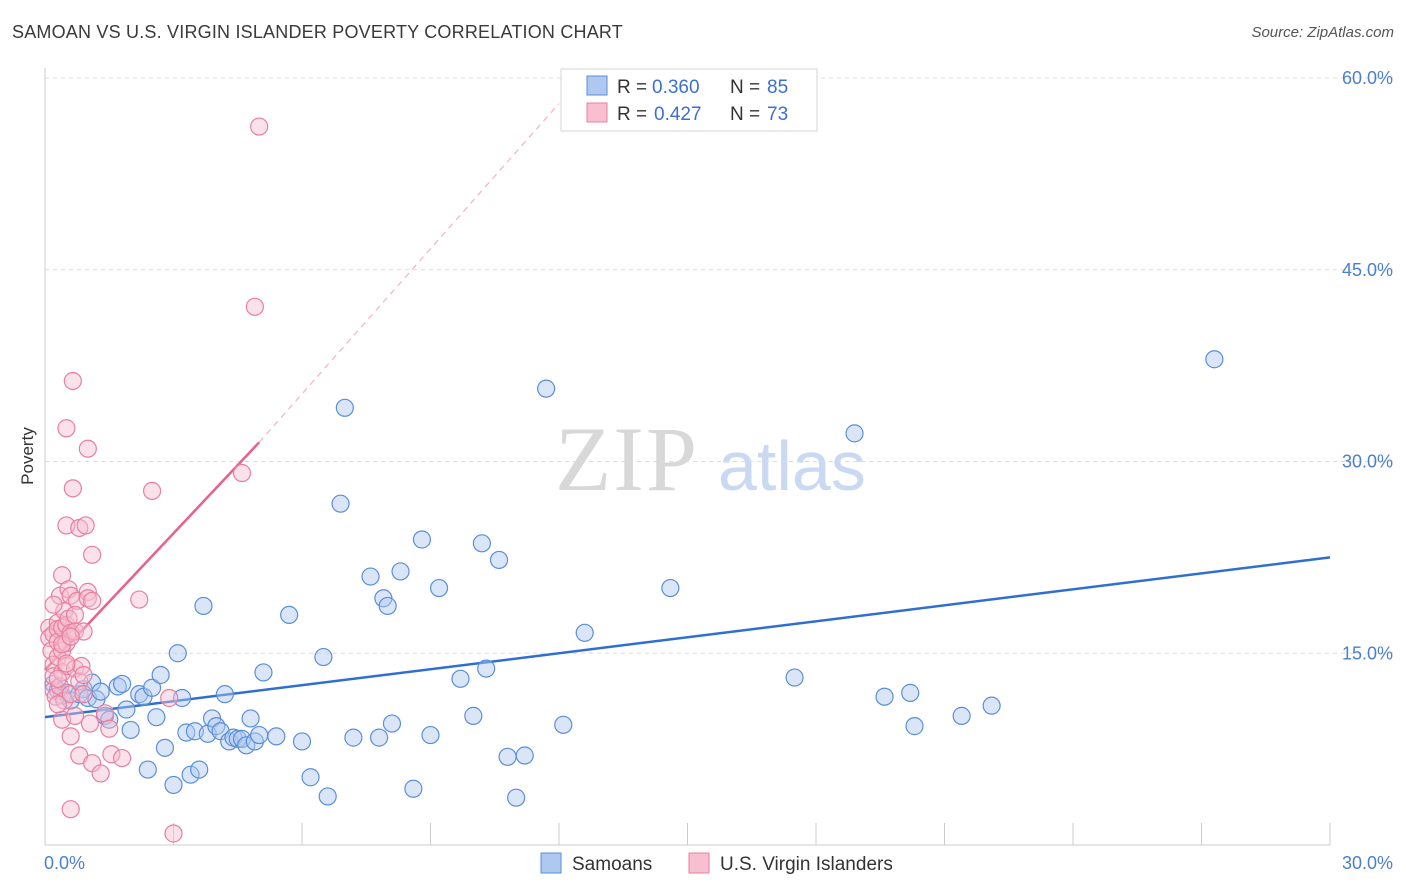  Describe the element at coordinates (745, 87) in the screenshot. I see `legend-n-label-1: N =` at that location.